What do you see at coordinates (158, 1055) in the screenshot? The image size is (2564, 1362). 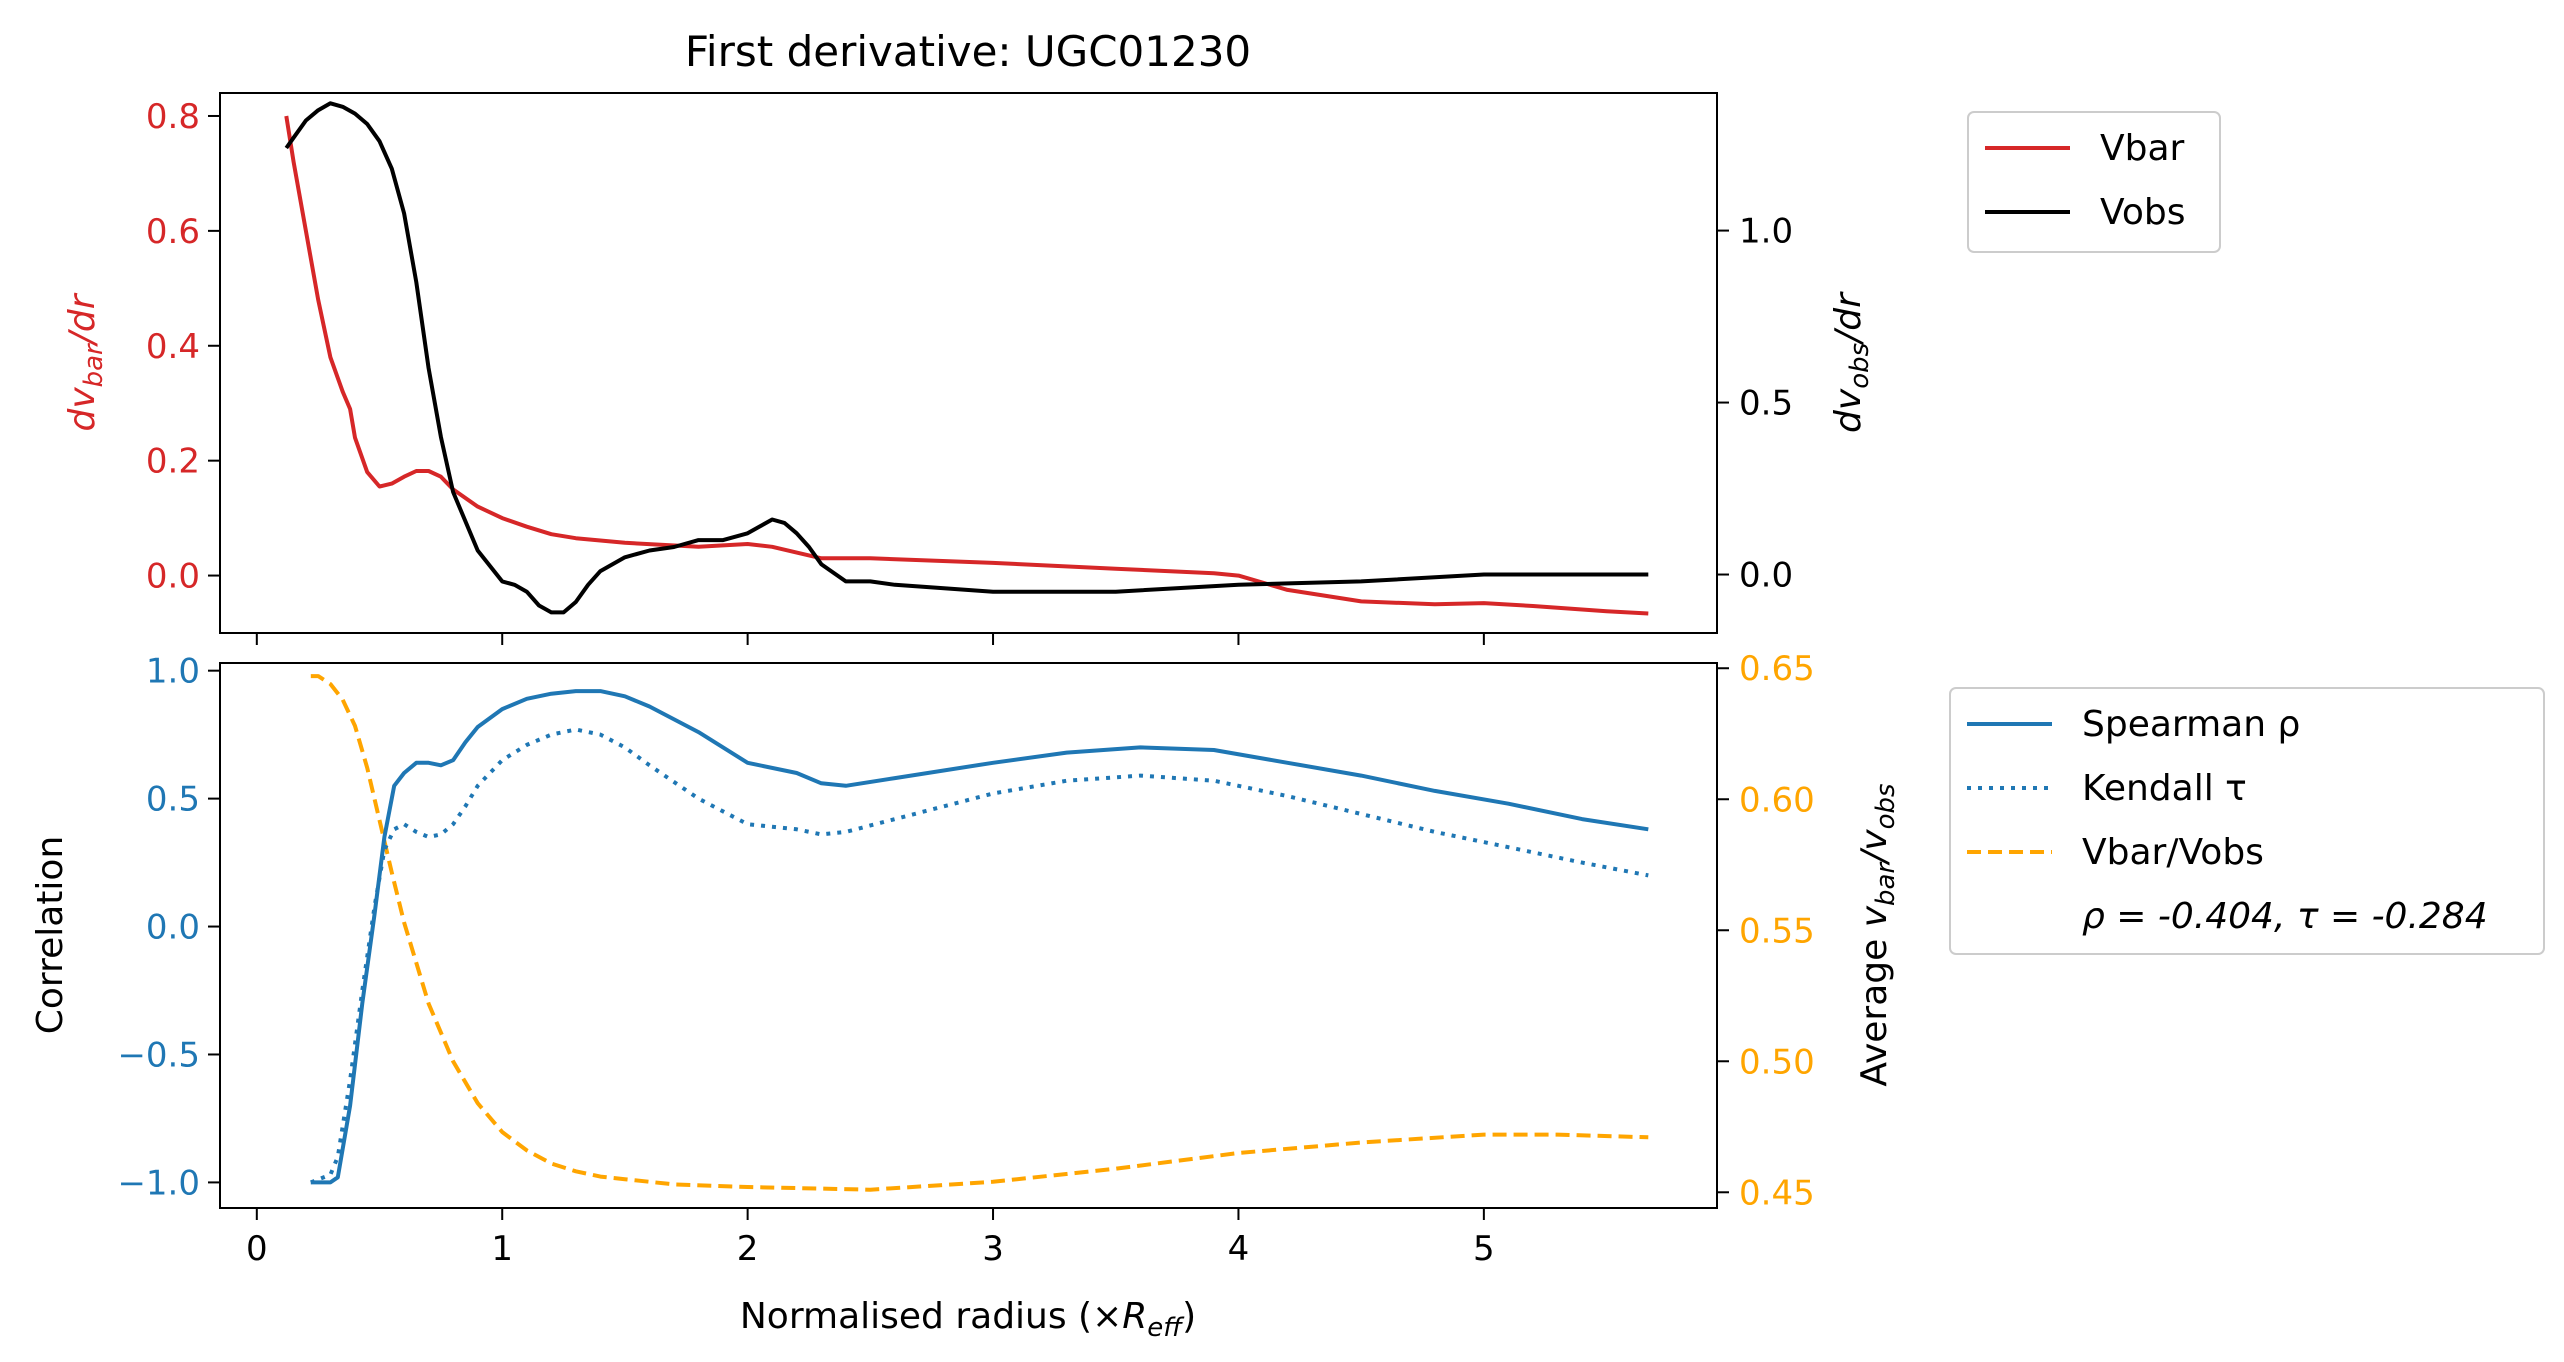 I see `bottom-left-y-tick-label: −0.5` at bounding box center [158, 1055].